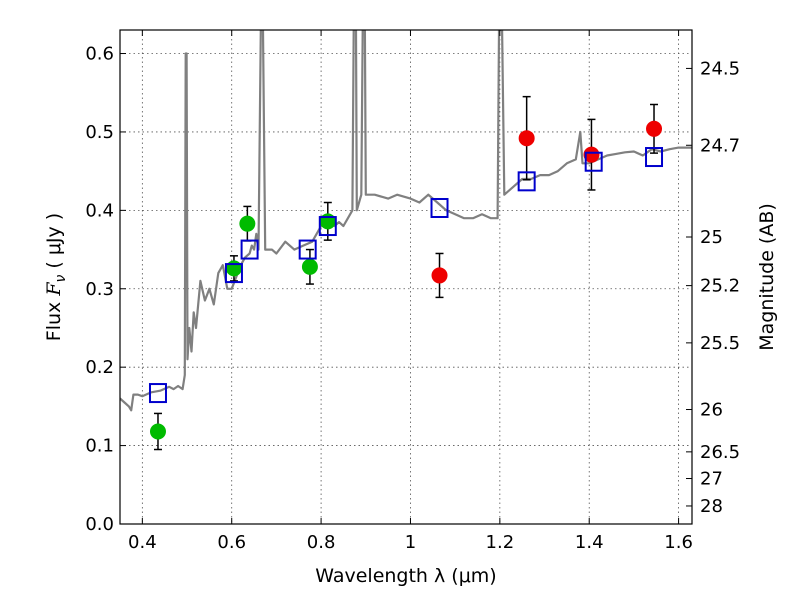 Image resolution: width=800 pixels, height=600 pixels. Describe the element at coordinates (99, 524) in the screenshot. I see `y-tick-label: 0.0` at that location.